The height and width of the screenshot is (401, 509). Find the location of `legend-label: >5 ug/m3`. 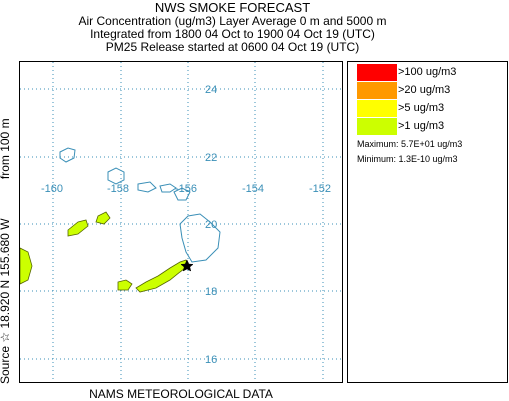

legend-label: >5 ug/m3 is located at coordinates (421, 108).